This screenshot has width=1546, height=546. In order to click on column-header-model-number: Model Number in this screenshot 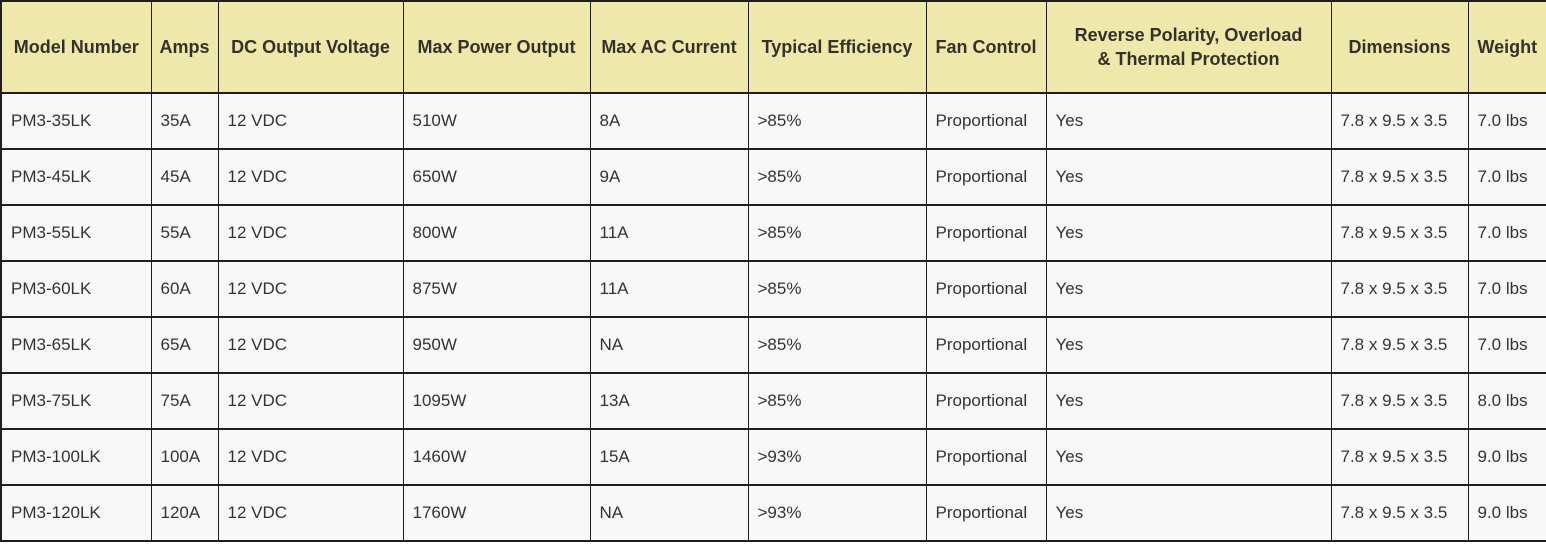, I will do `click(76, 47)`.